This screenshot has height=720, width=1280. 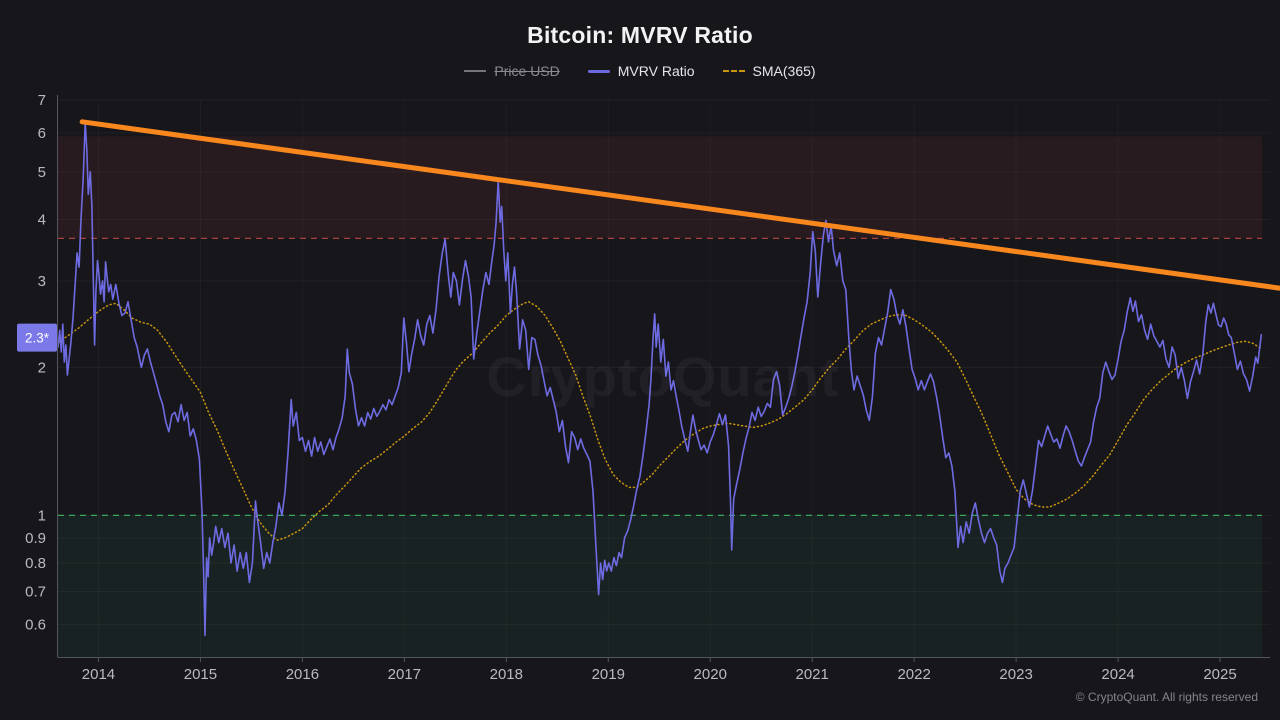 What do you see at coordinates (1219, 674) in the screenshot?
I see `x-tick-label: 2025` at bounding box center [1219, 674].